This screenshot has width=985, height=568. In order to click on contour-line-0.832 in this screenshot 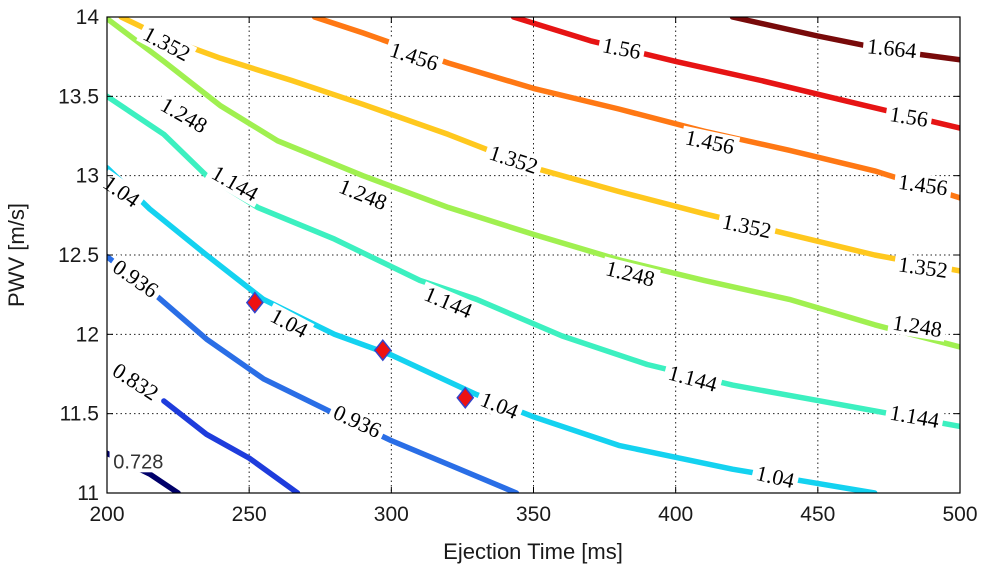, I will do `click(231, 445)`.